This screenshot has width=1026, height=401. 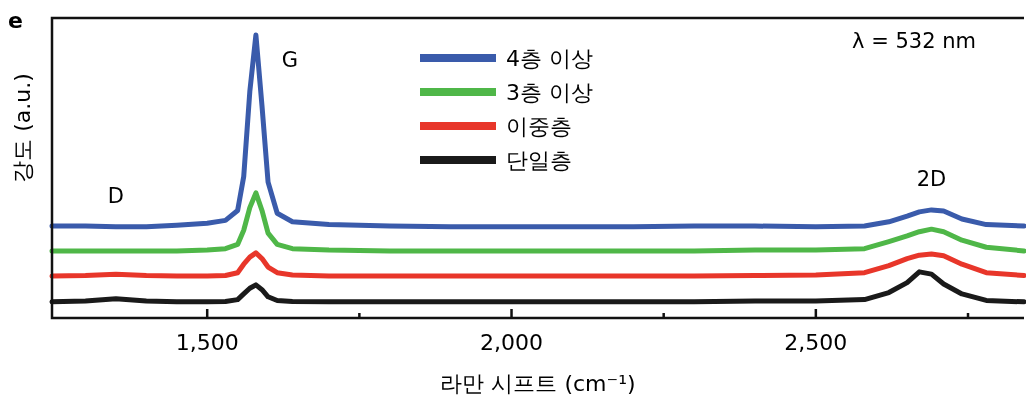 I want to click on x-tick-label: 2,500, so click(x=816, y=342).